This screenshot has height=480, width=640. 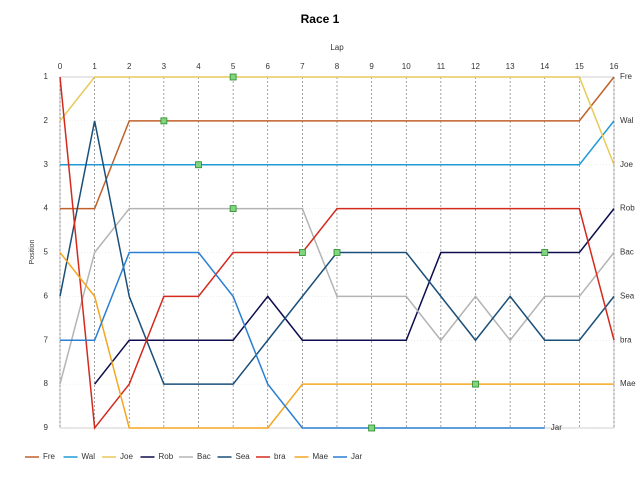 I want to click on end-label: Rob, so click(x=627, y=208).